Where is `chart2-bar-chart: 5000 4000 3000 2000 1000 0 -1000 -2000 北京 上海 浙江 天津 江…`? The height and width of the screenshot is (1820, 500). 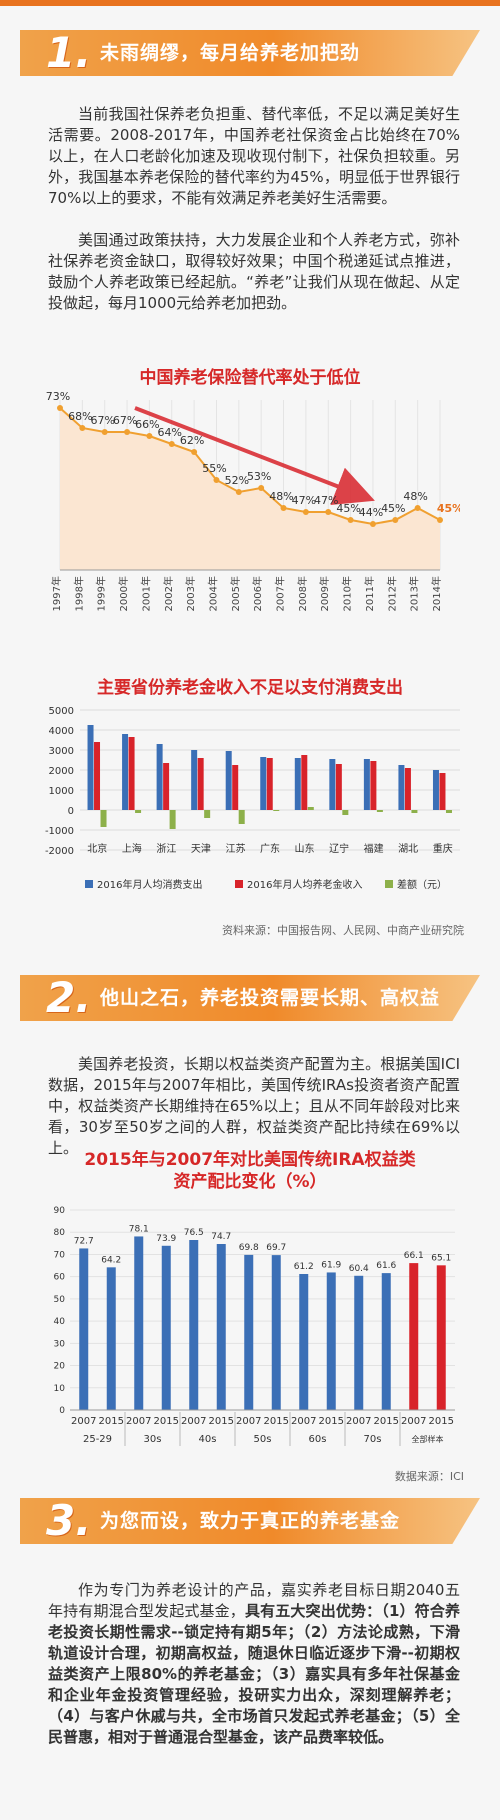
chart2-bar-chart: 5000 4000 3000 2000 1000 0 -1000 -2000 北京 上海 浙江 天津 江… is located at coordinates (252, 798).